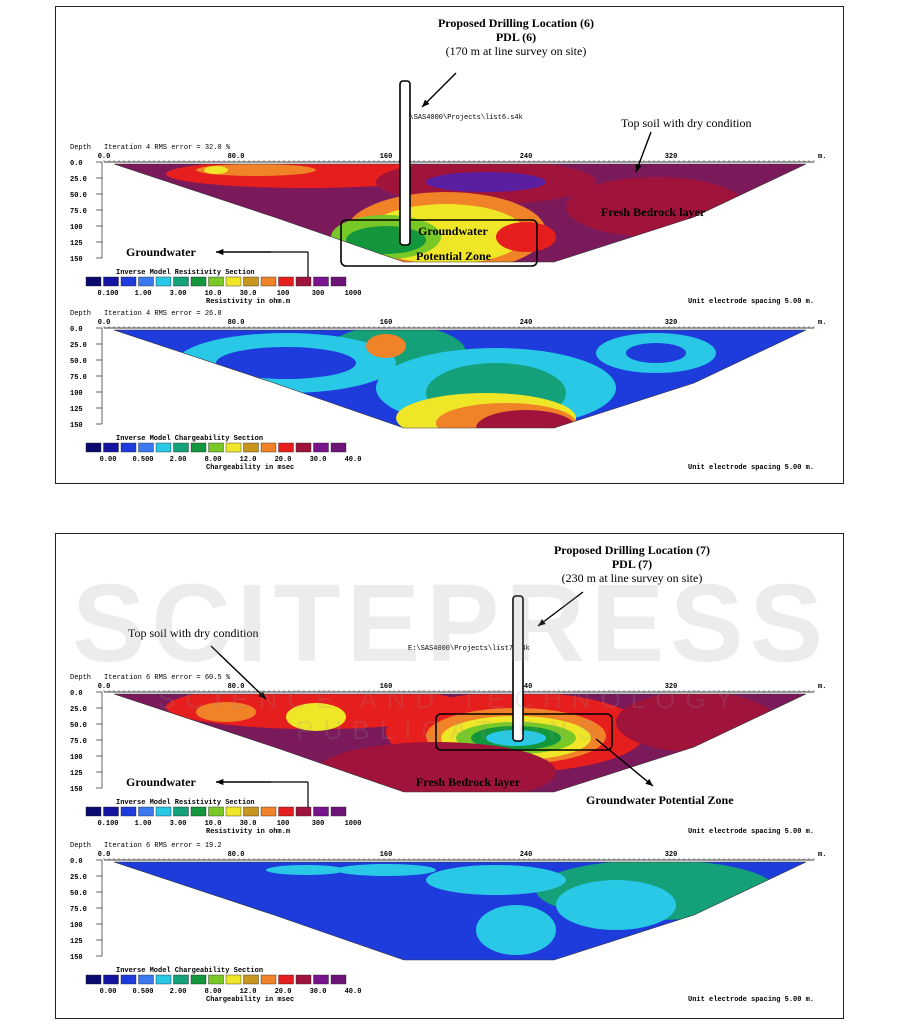  Describe the element at coordinates (167, 678) in the screenshot. I see `pdl7-res-iteration-text: Iteration 6 RMS error = 60.5 %` at that location.